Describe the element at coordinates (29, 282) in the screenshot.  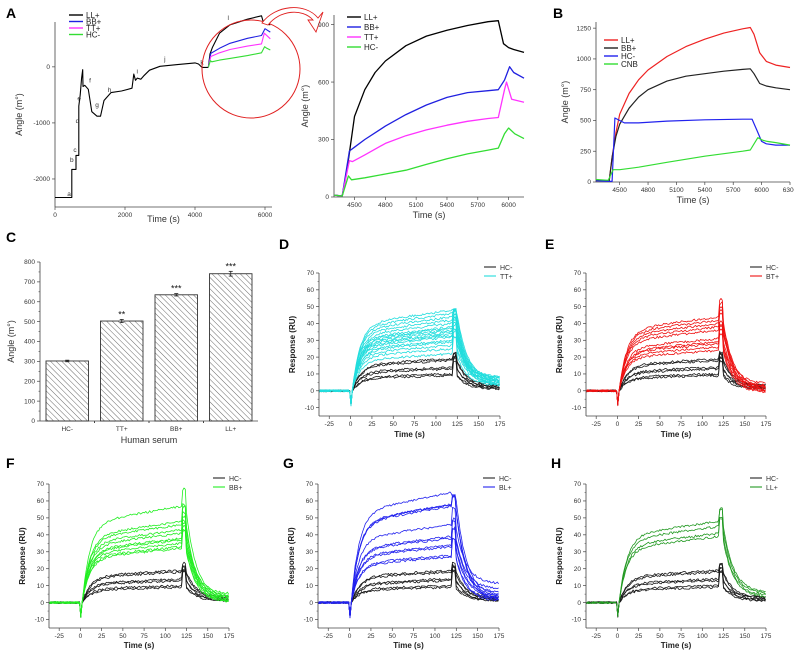
I see `y-tick-label: 700` at that location.